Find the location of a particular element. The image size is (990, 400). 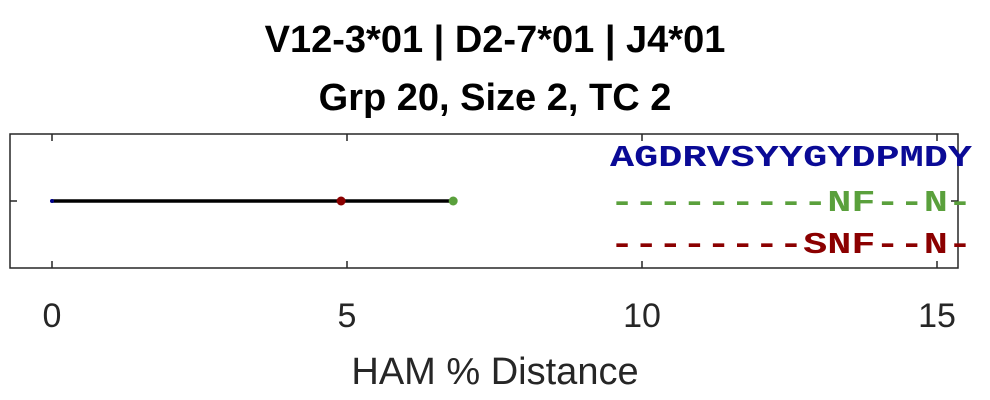

chart-title-line-1: V12-3*01 | D2-7*01 | J4*01 is located at coordinates (495, 40).